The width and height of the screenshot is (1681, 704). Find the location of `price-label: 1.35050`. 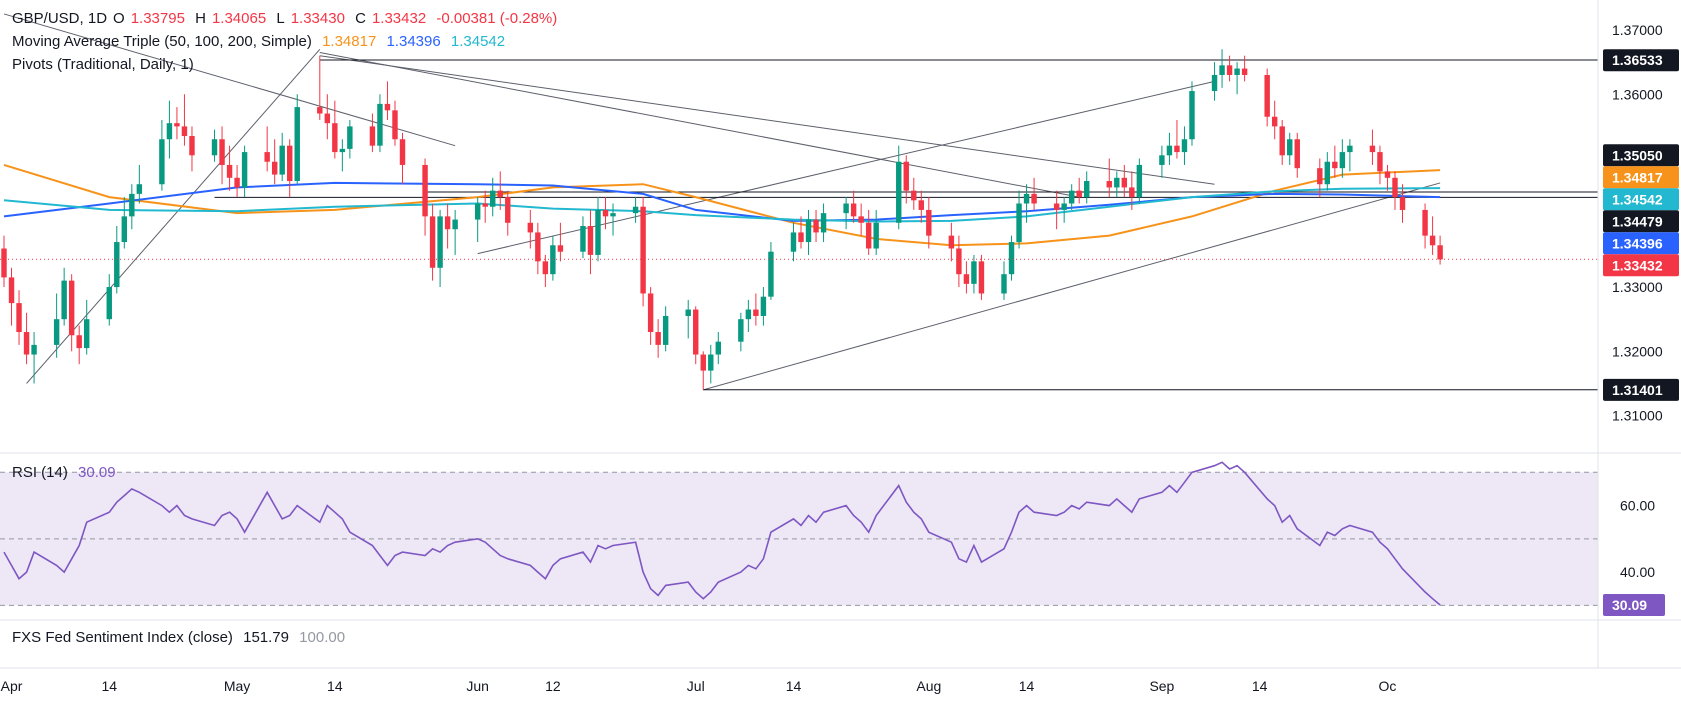

price-label: 1.35050 is located at coordinates (1641, 155).